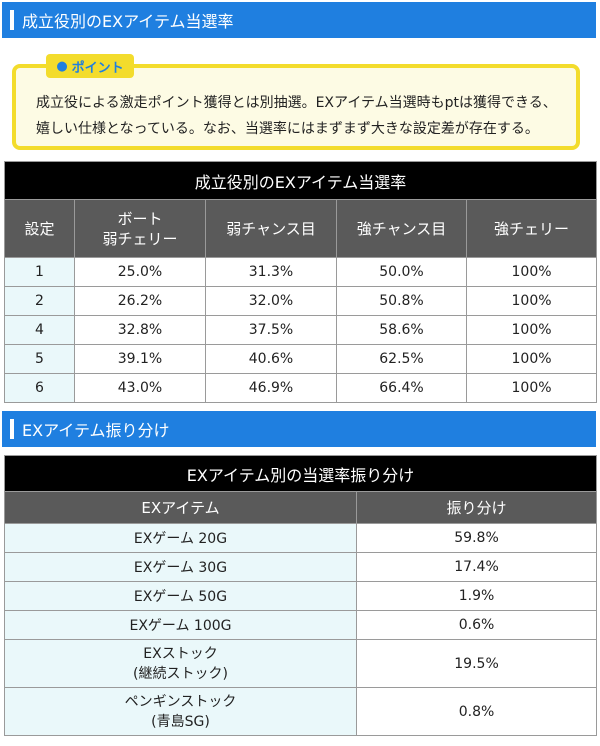  I want to click on table-row: EXゲーム 30G 17.4%, so click(301, 567).